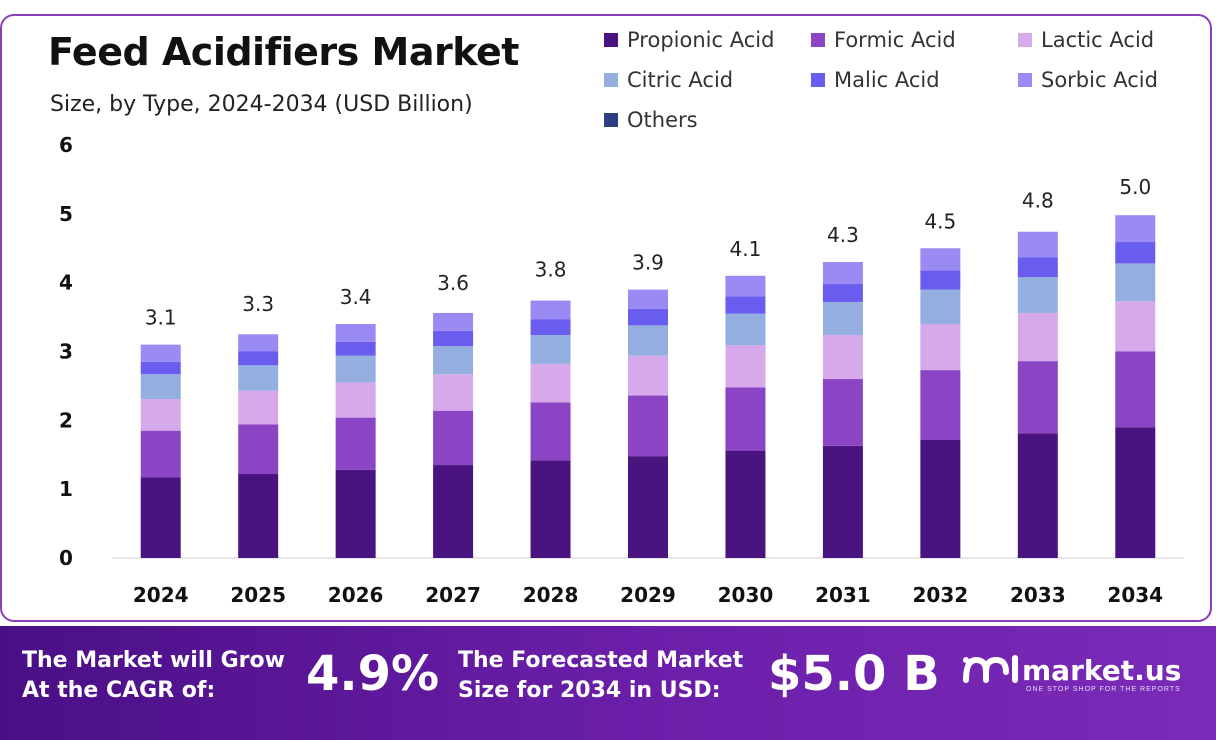  What do you see at coordinates (746, 249) in the screenshot?
I see `bar-total-label: 4.1` at bounding box center [746, 249].